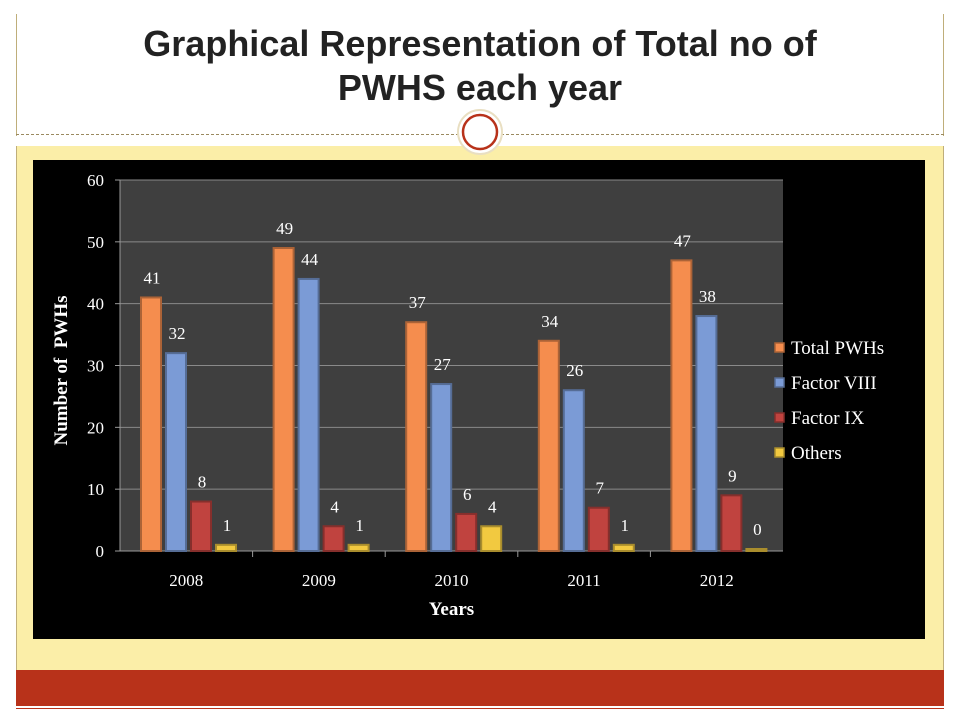 This screenshot has height=720, width=960. What do you see at coordinates (95, 489) in the screenshot?
I see `y-tick-label: 10` at bounding box center [95, 489].